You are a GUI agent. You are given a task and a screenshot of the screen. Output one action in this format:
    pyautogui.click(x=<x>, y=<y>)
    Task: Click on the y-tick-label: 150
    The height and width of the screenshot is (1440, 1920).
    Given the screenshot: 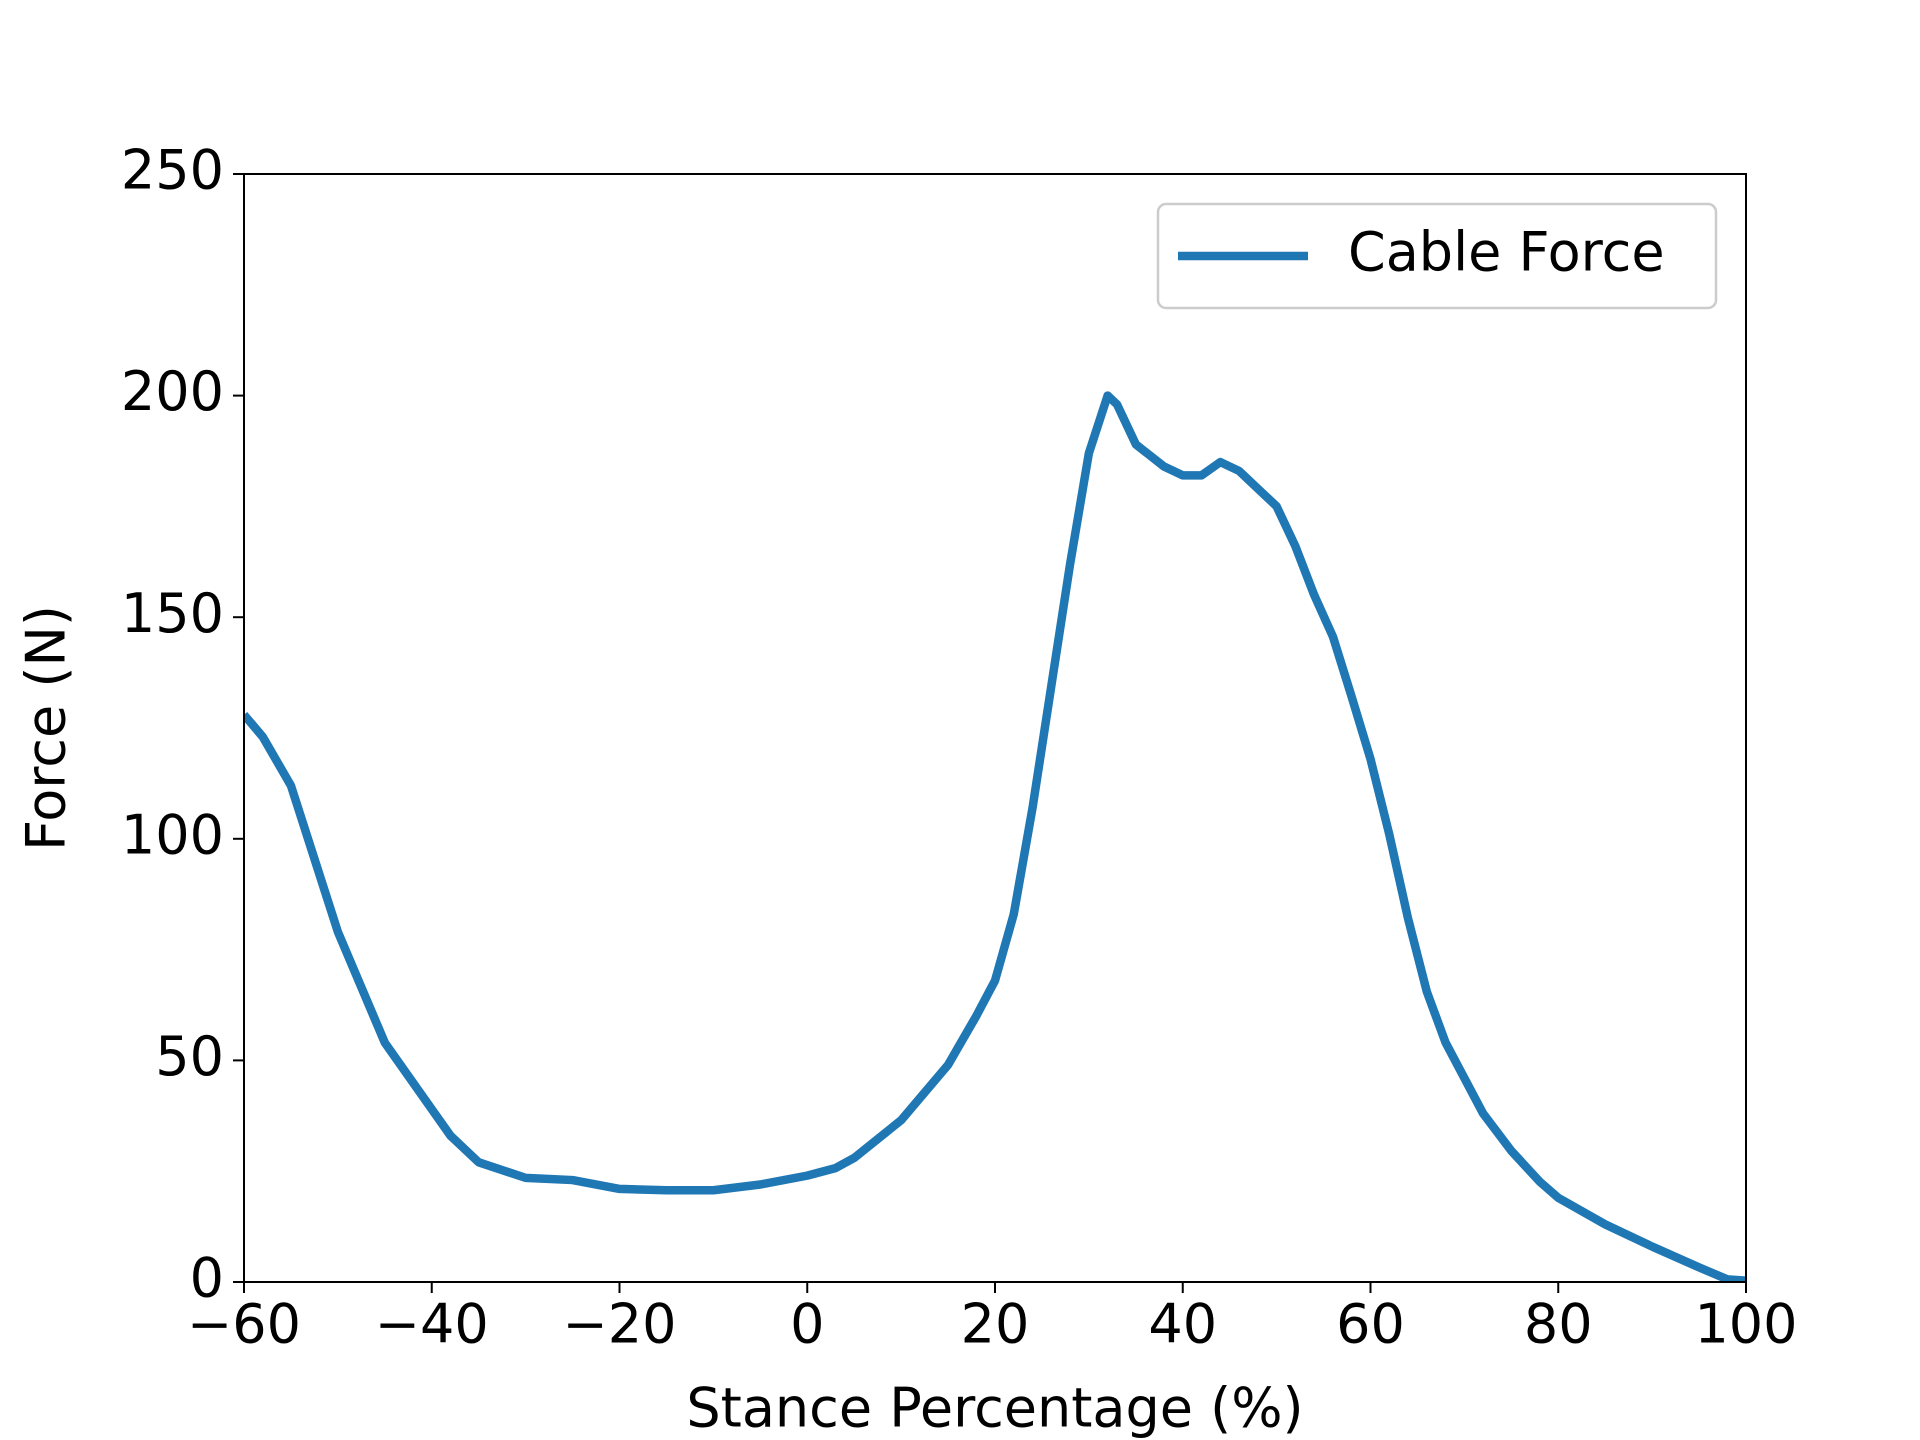 What is the action you would take?
    pyautogui.click(x=172, y=613)
    